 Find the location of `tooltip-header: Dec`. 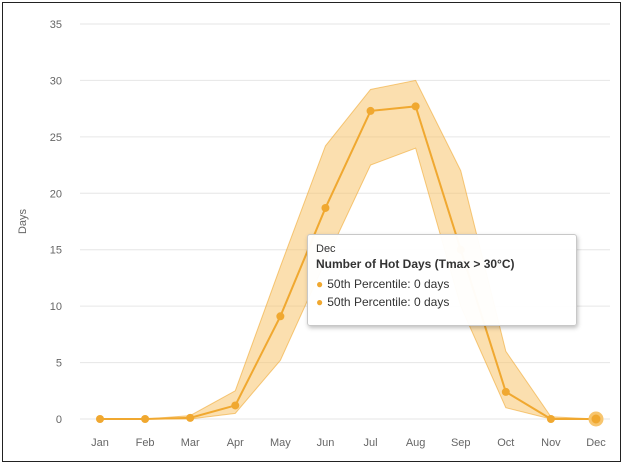

tooltip-header: Dec is located at coordinates (326, 249).